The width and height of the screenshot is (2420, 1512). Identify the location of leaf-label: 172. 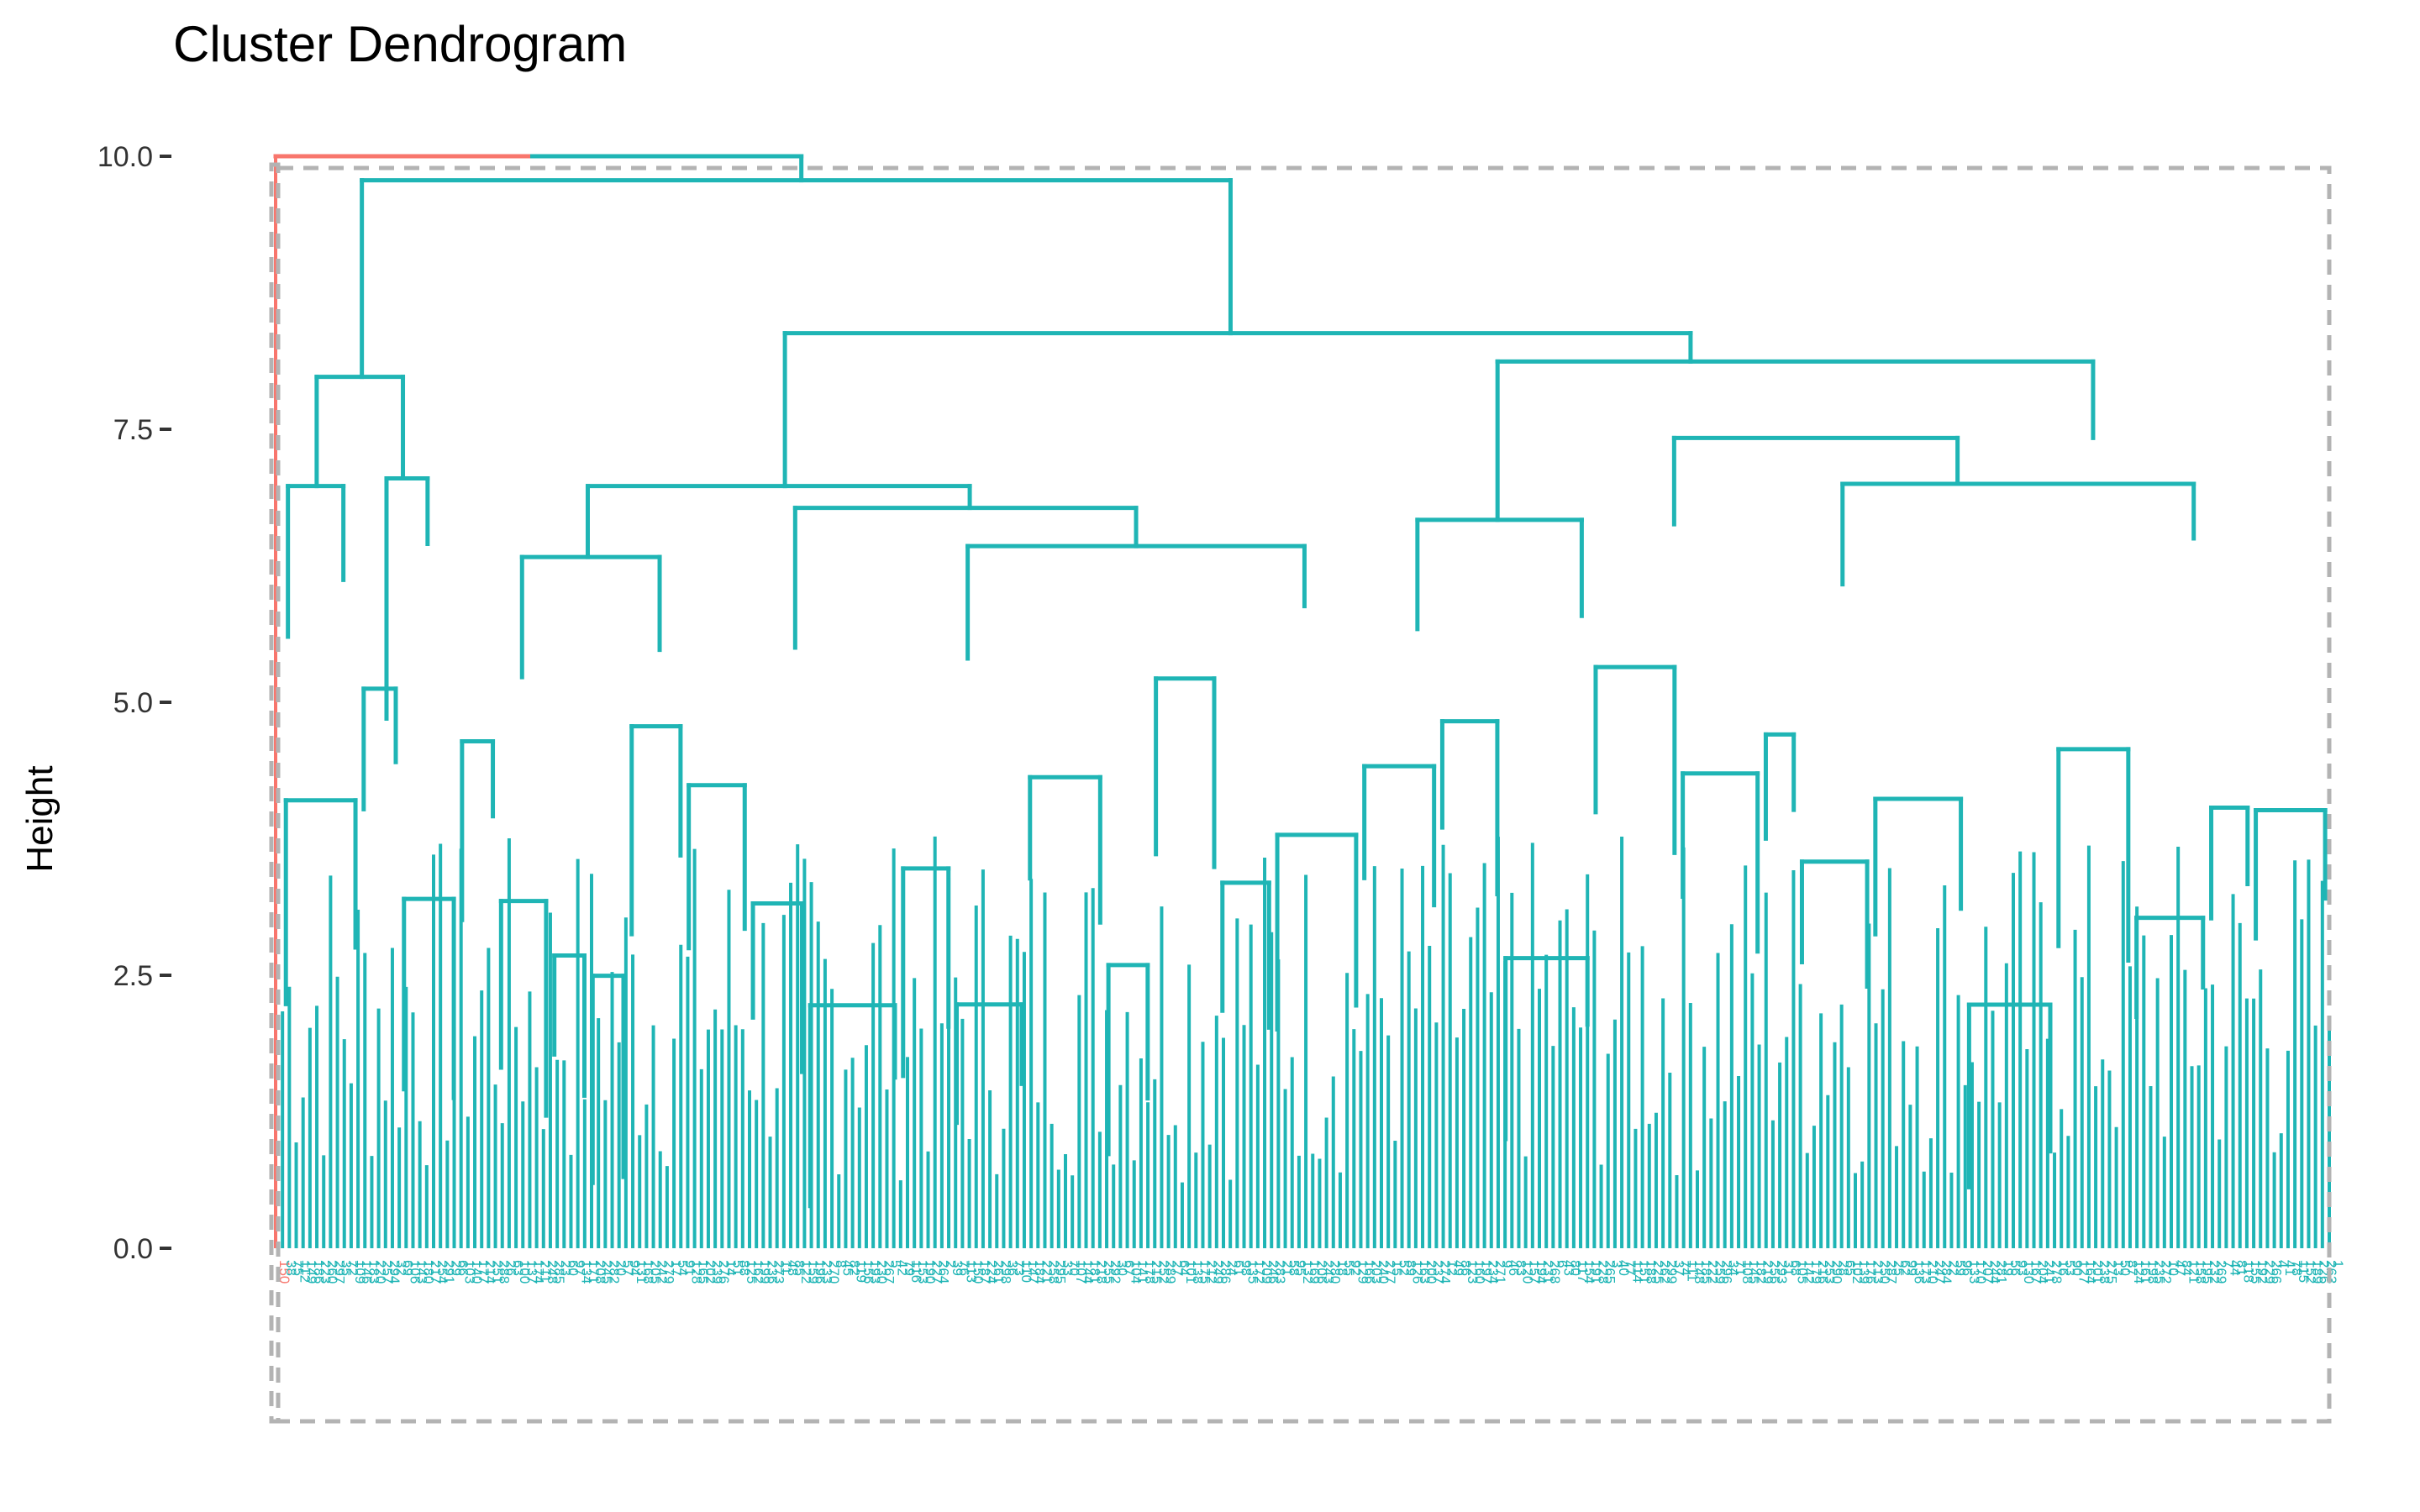
(1260, 1272).